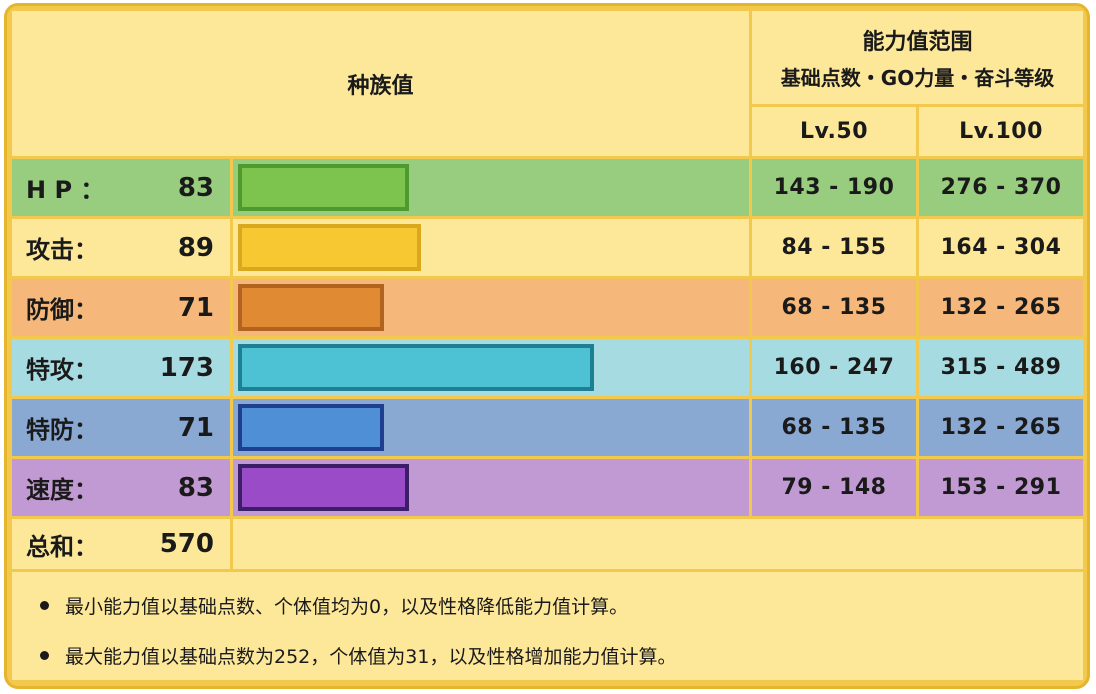 This screenshot has width=1096, height=694. Describe the element at coordinates (917, 78) in the screenshot. I see `range-subtitle: 基础点数・GO力量・奋斗等级` at that location.